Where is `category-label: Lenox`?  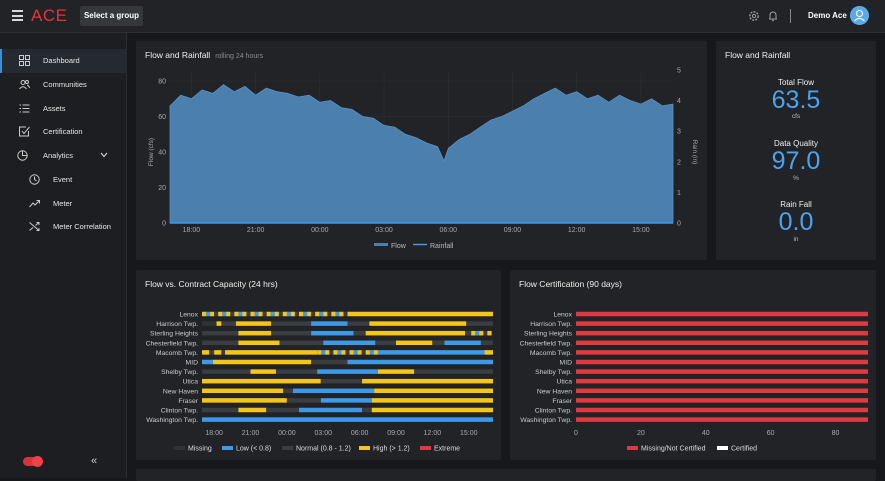
category-label: Lenox is located at coordinates (562, 315).